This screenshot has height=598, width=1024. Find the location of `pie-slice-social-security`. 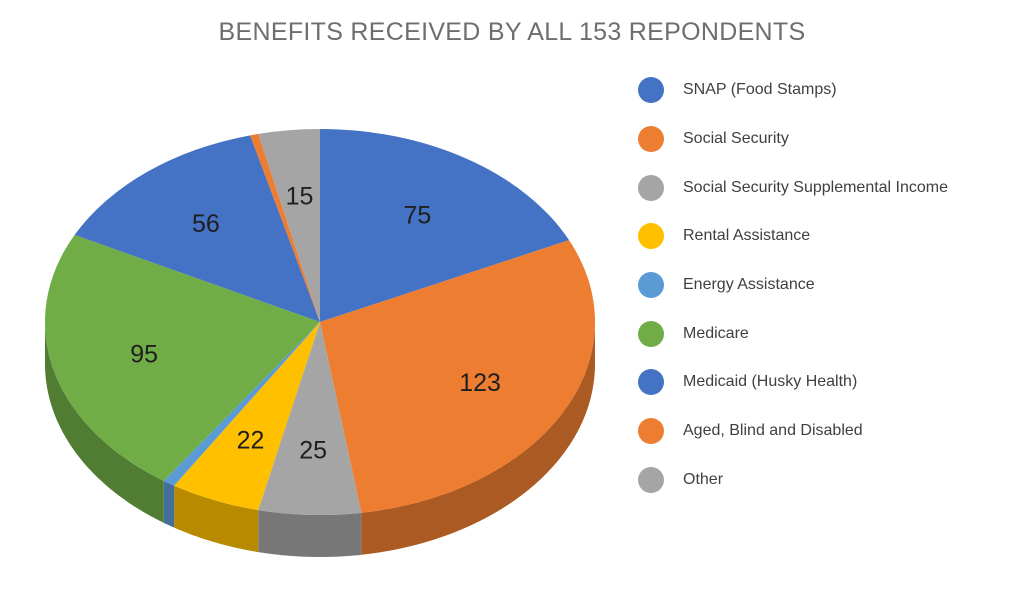

pie-slice-social-security is located at coordinates (457, 376).